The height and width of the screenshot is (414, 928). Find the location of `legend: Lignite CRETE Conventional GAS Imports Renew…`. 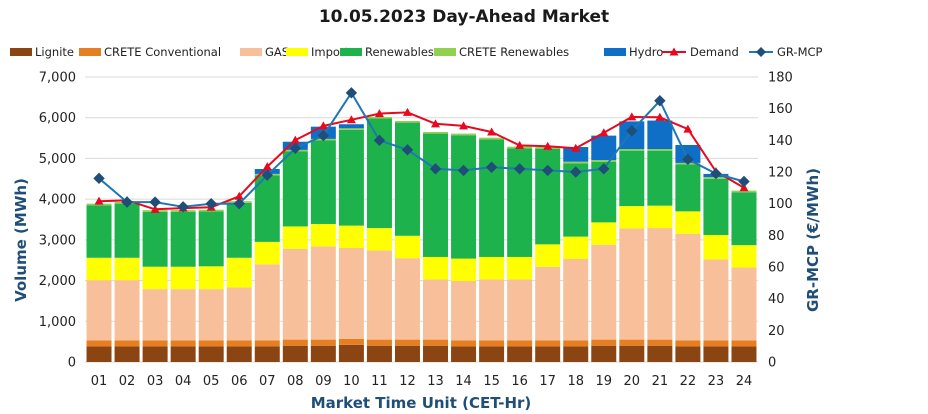

legend: Lignite CRETE Conventional GAS Imports Renew… is located at coordinates (416, 52).